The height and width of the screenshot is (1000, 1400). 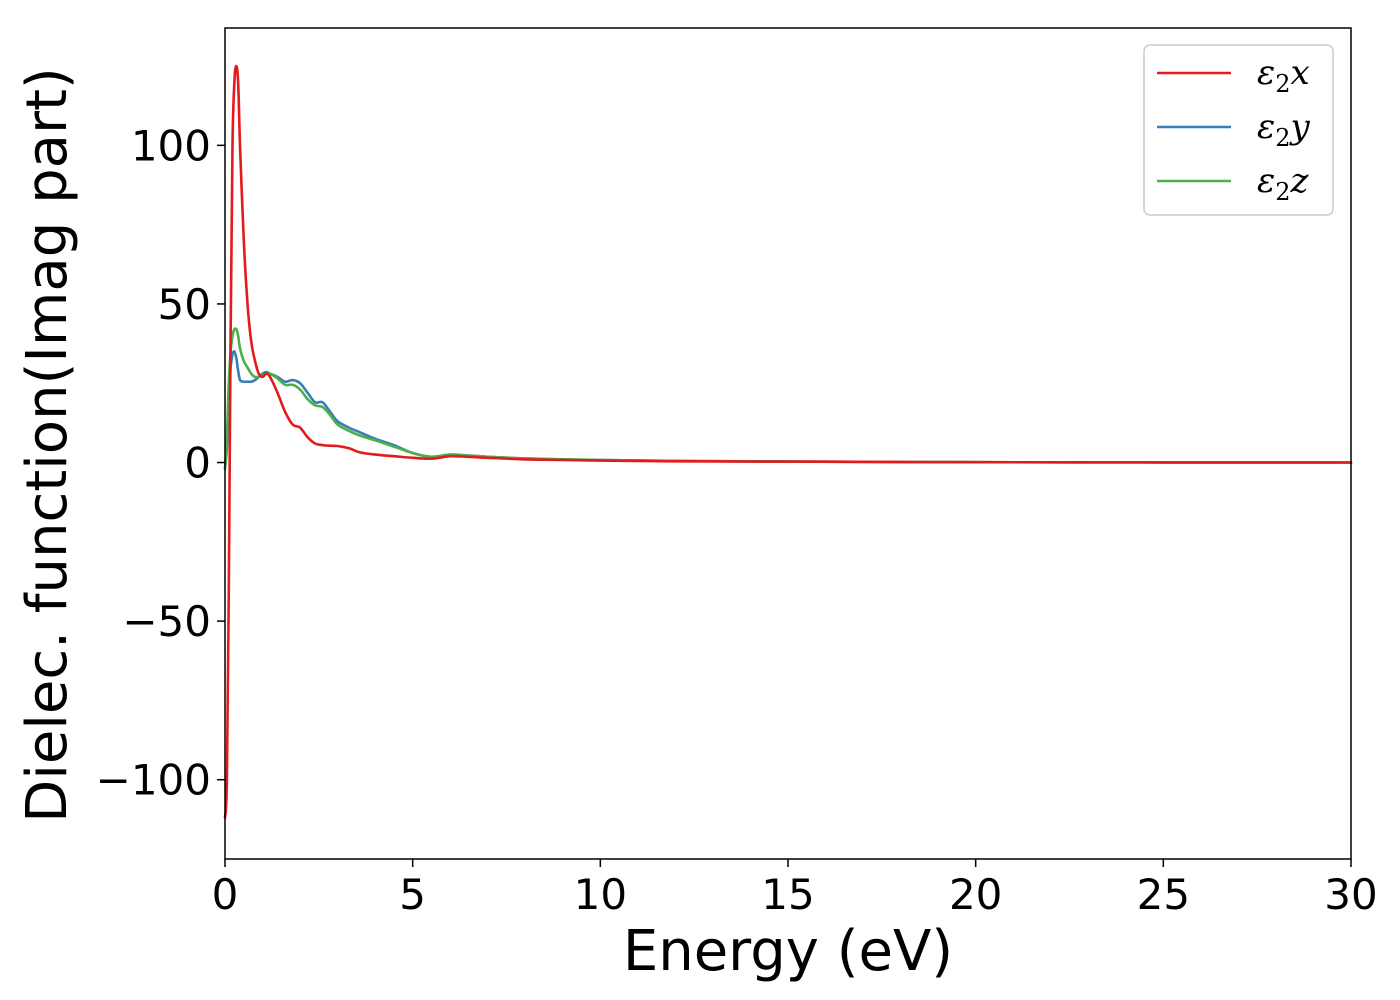 What do you see at coordinates (1284, 129) in the screenshot?
I see `legend-label-y: ε2y` at bounding box center [1284, 129].